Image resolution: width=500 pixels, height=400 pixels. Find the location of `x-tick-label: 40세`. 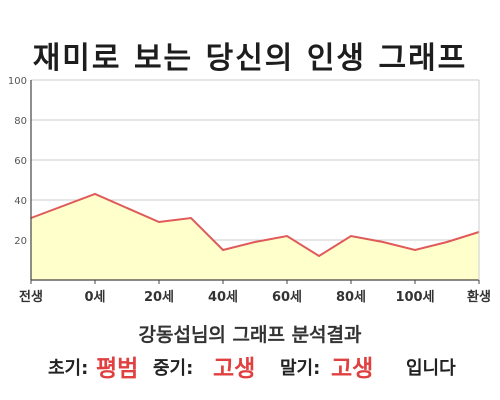

x-tick-label: 40세 is located at coordinates (223, 297).